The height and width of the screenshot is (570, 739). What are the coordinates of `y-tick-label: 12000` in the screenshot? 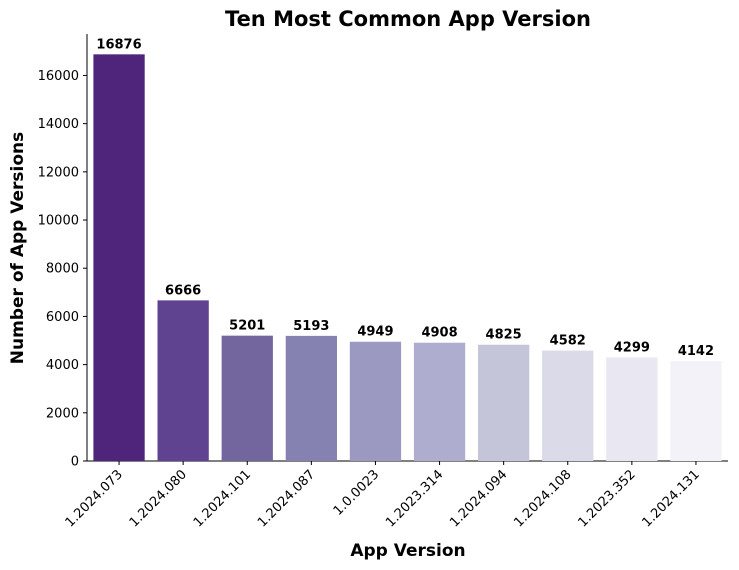 It's located at (58, 172).